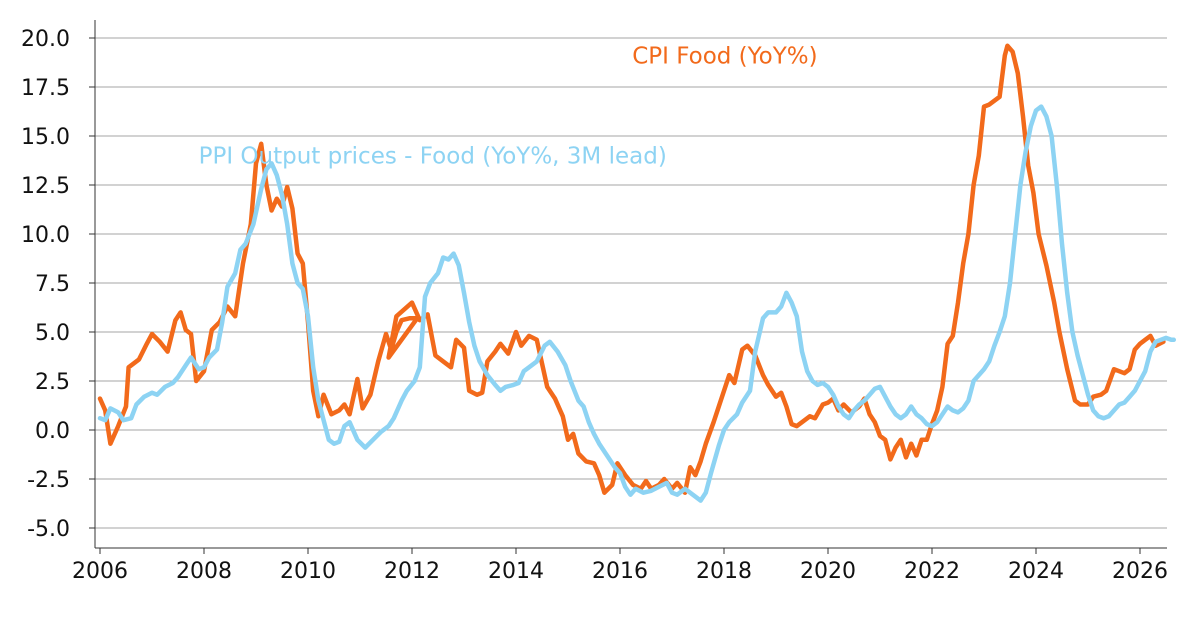  Describe the element at coordinates (48, 480) in the screenshot. I see `y-tick-label: -2.5` at that location.